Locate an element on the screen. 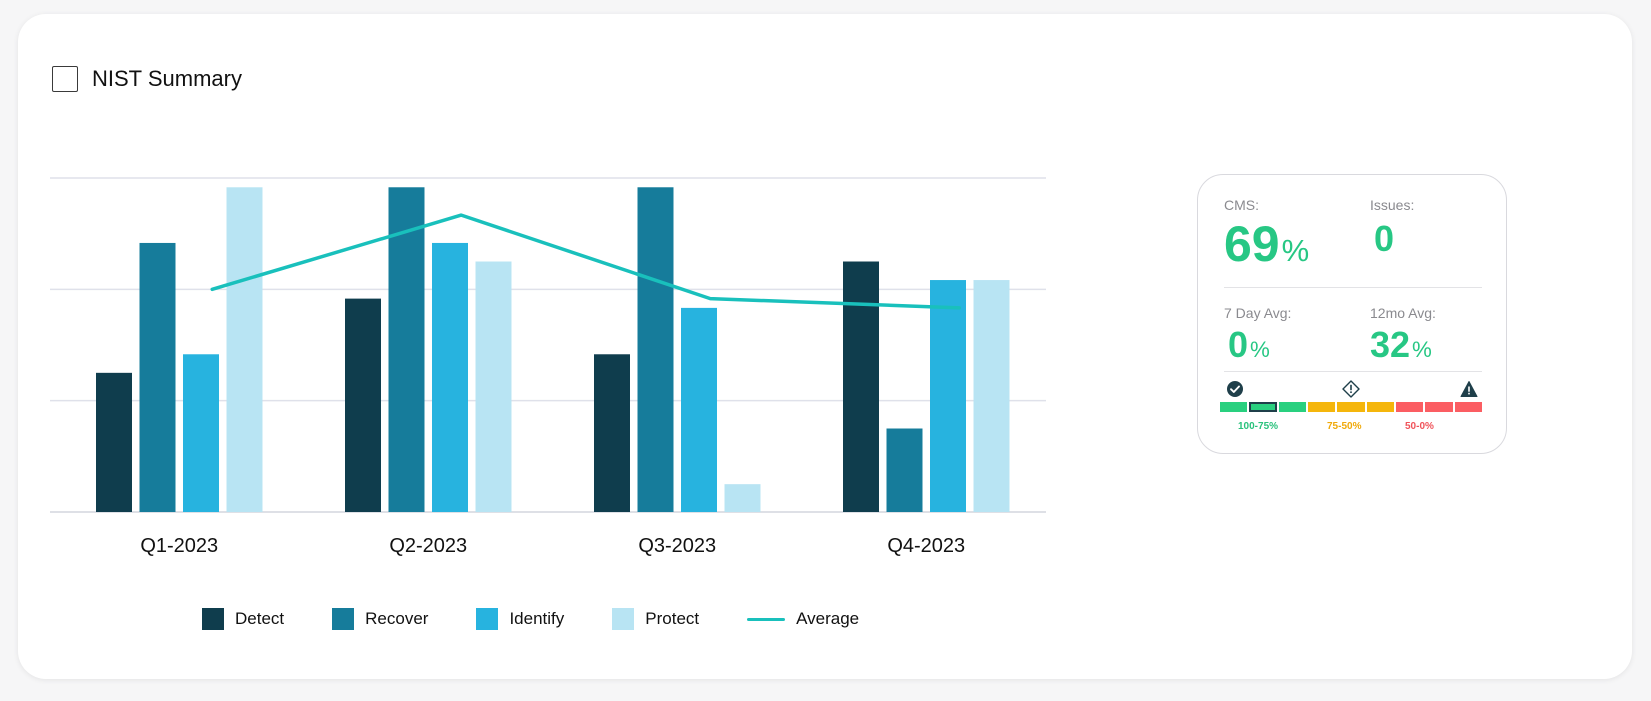 The image size is (1651, 701). twelve-month-avg-stat: 12mo Avg: 32% is located at coordinates (1403, 334).